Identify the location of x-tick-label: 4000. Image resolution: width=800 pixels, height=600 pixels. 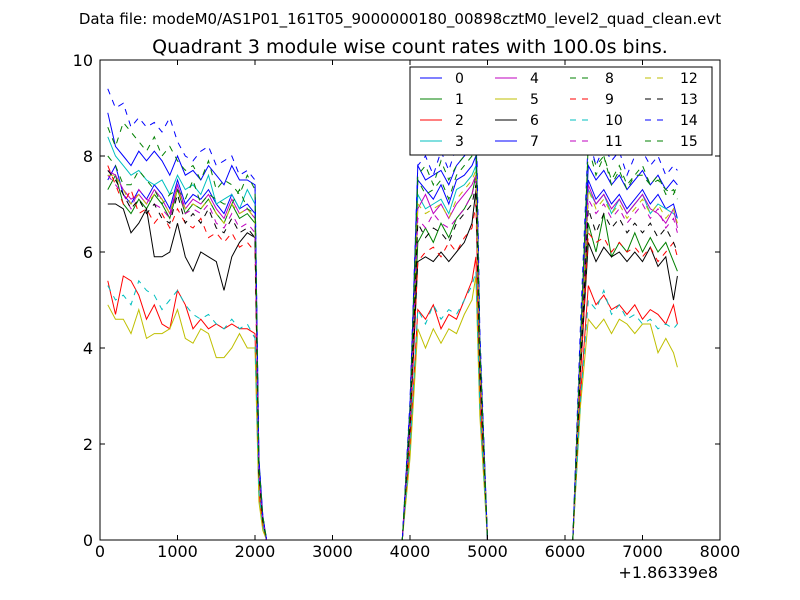
(410, 551).